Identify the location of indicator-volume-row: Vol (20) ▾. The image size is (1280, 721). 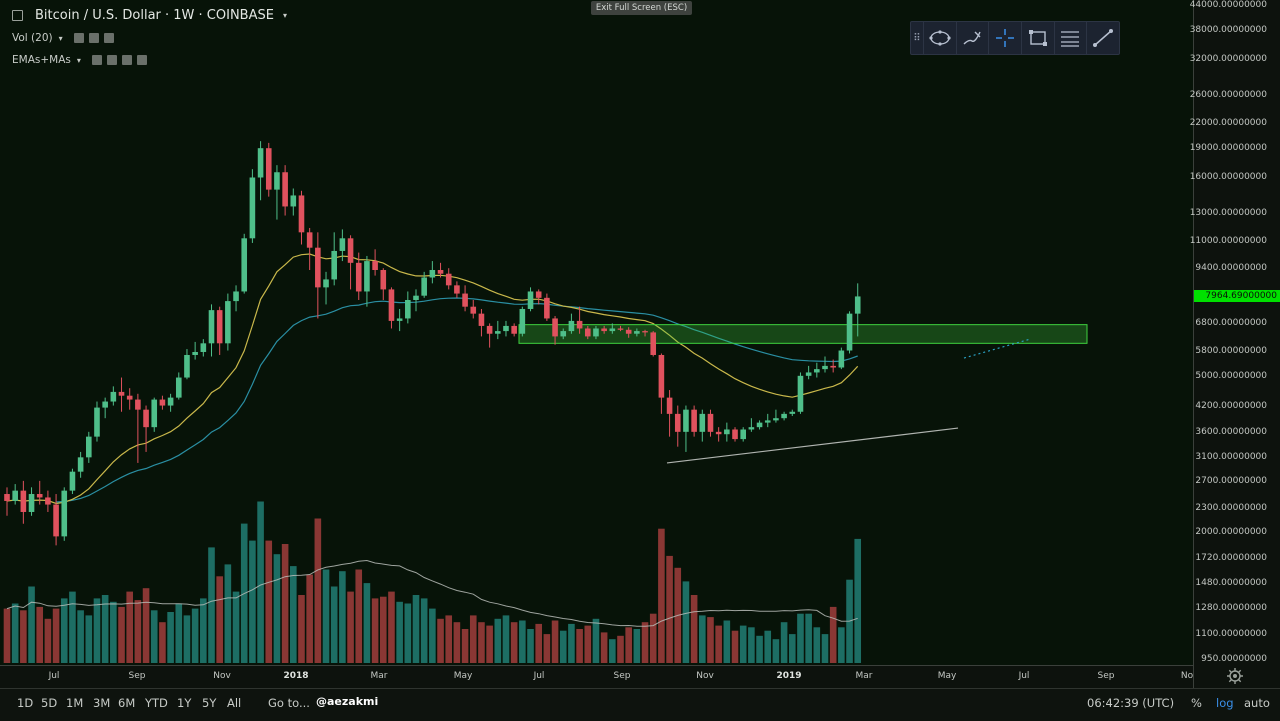
(63, 38).